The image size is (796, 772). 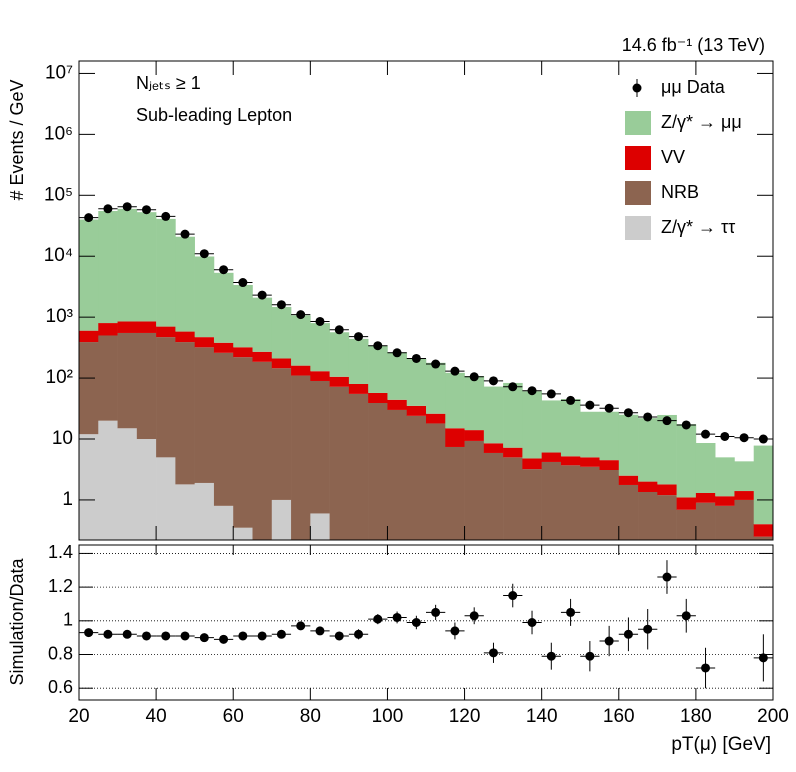 I want to click on y-tick-label: 10⁴, so click(x=58, y=255).